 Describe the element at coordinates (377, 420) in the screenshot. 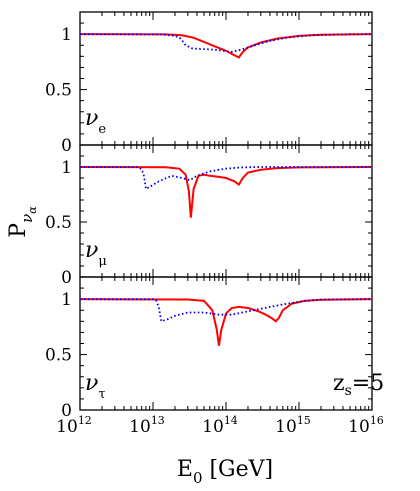

I see `x-tick-exp: 16` at that location.